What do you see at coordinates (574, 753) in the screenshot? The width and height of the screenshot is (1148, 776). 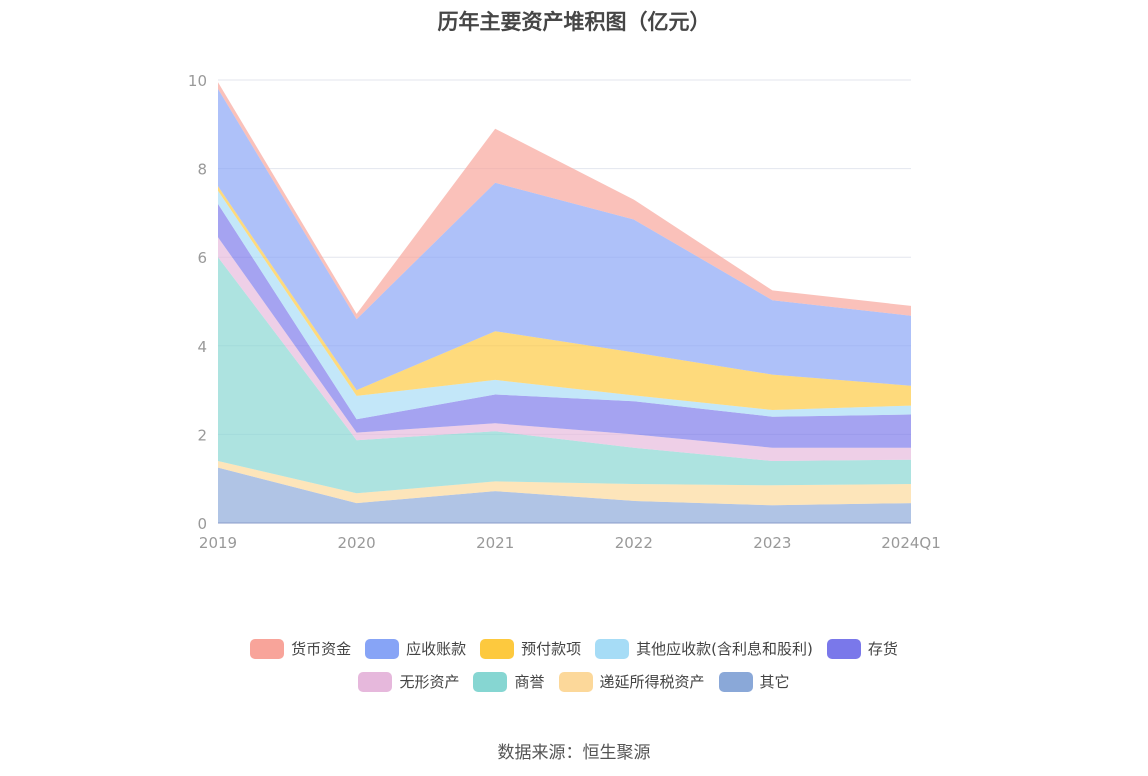 I see `data-source: 数据来源：恒生聚源` at bounding box center [574, 753].